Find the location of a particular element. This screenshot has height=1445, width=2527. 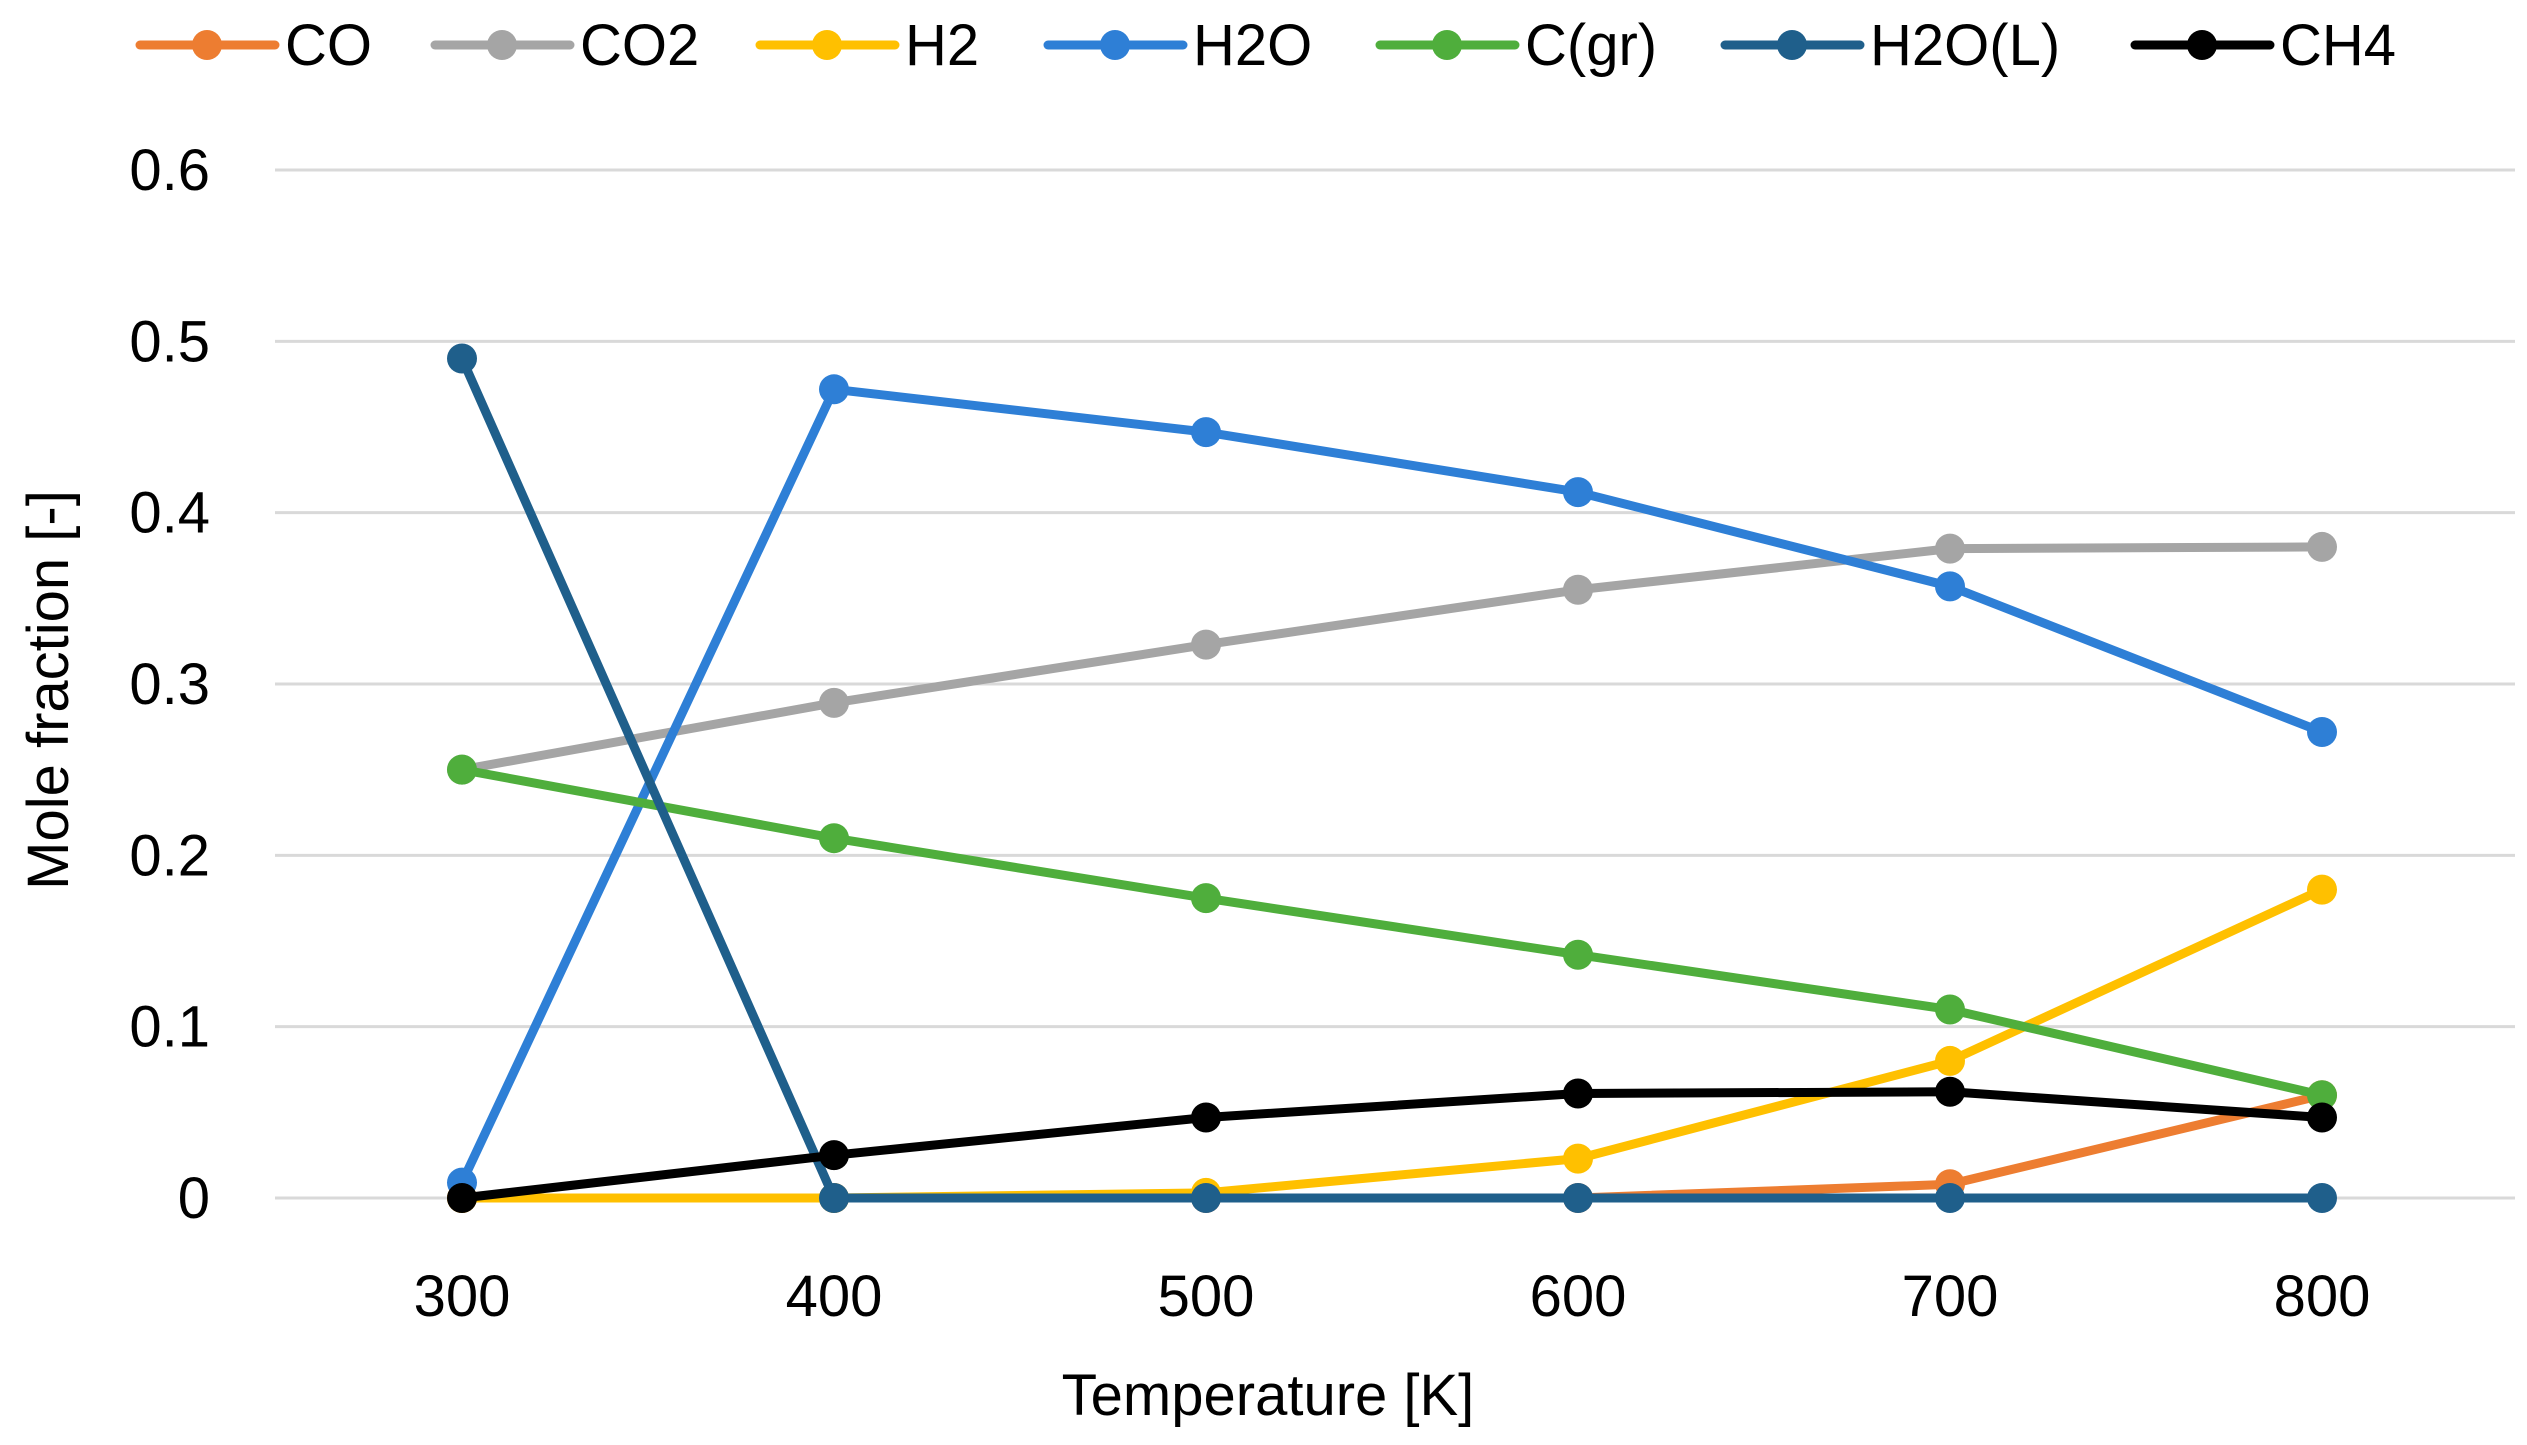

y-tick-label: 0.3 is located at coordinates (169, 684).